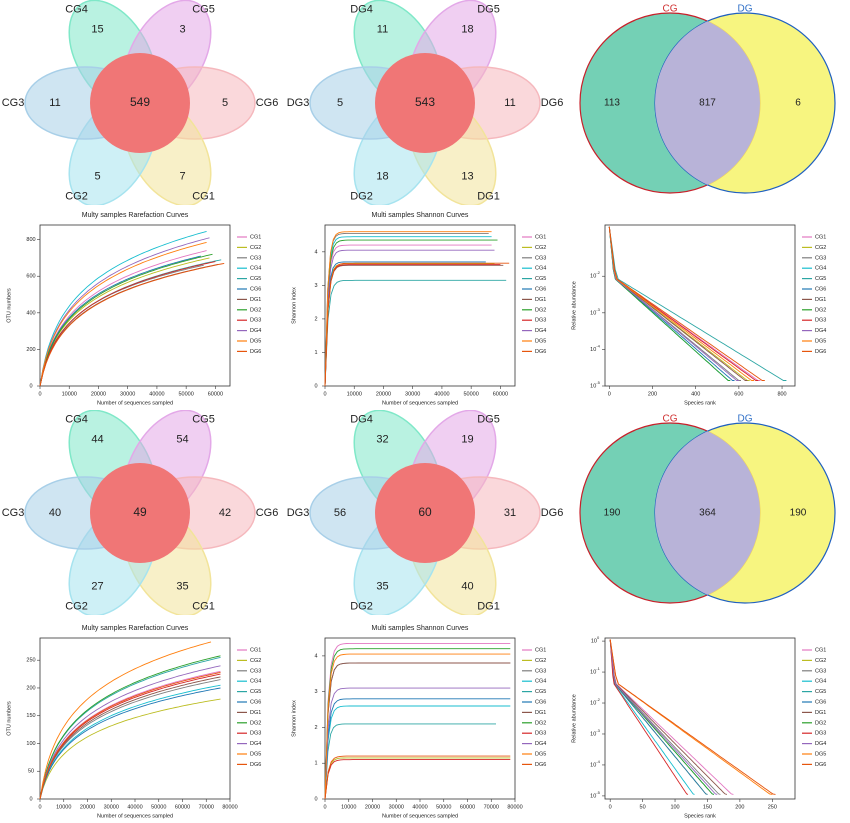 Image resolution: width=850 pixels, height=823 pixels. I want to click on x-tick-label: 10000, so click(63, 807).